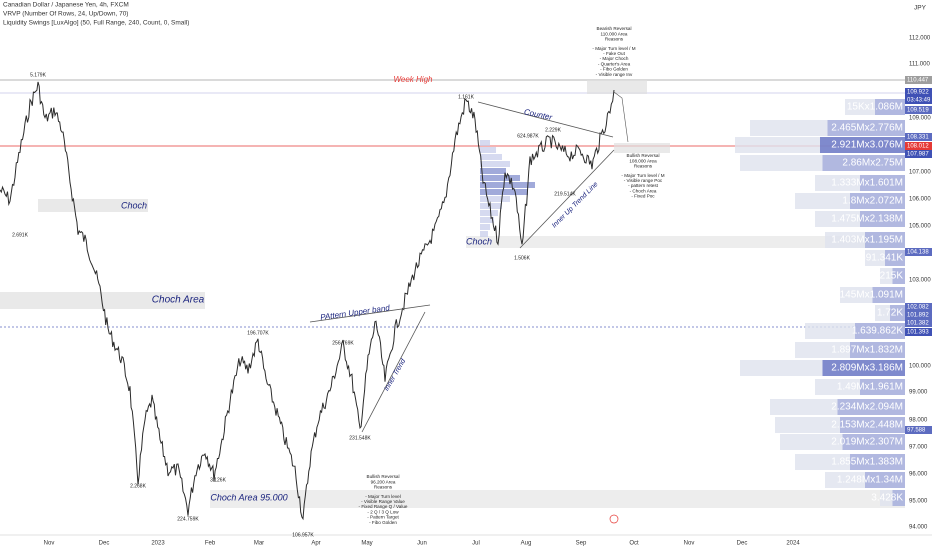 Image resolution: width=932 pixels, height=550 pixels. I want to click on price-badge-label: 109.519, so click(918, 111).